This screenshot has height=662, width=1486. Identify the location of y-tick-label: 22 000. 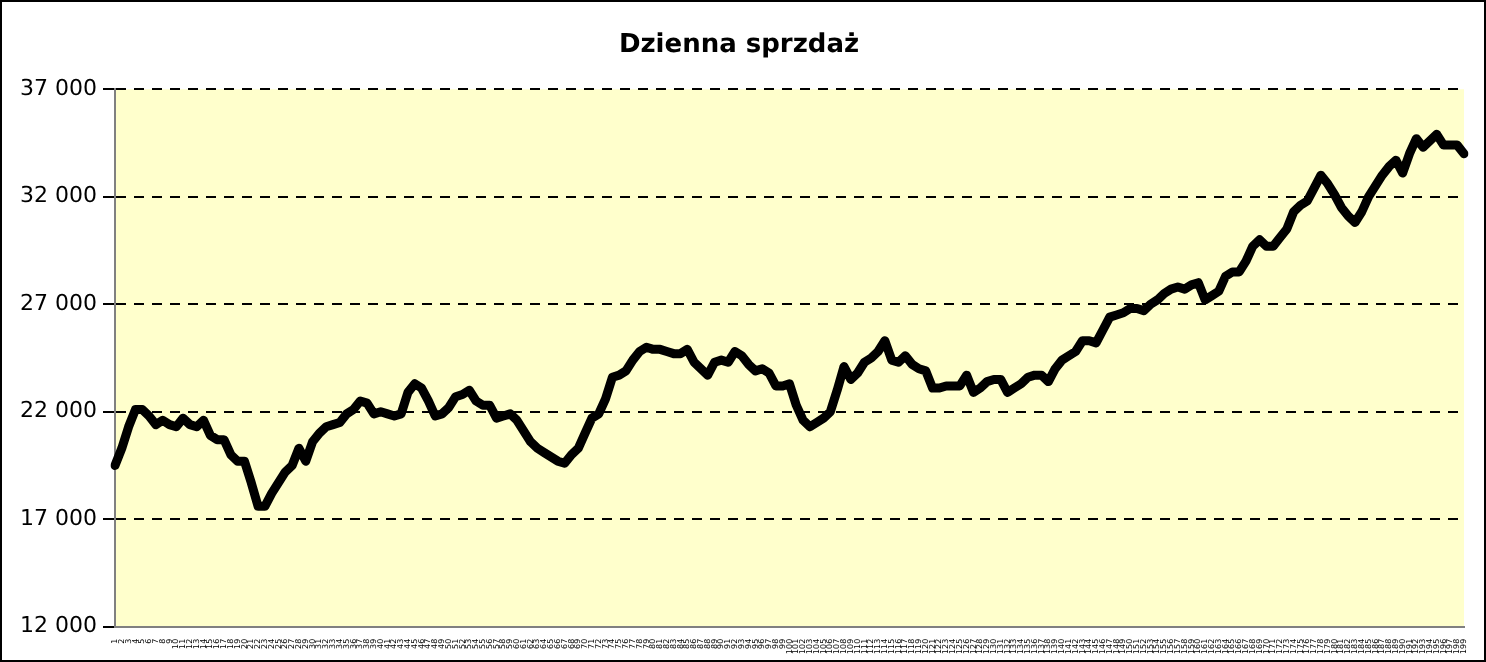
(58, 410).